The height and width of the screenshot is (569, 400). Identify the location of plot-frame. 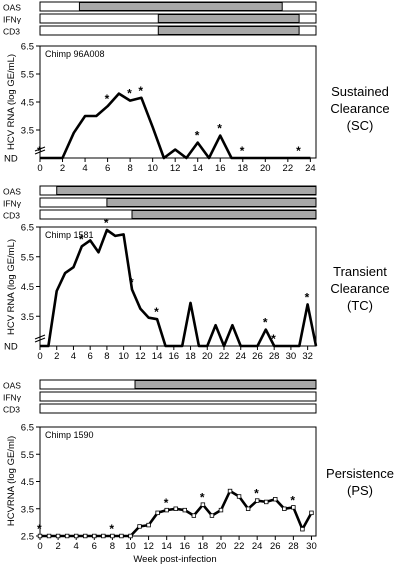
(178, 102).